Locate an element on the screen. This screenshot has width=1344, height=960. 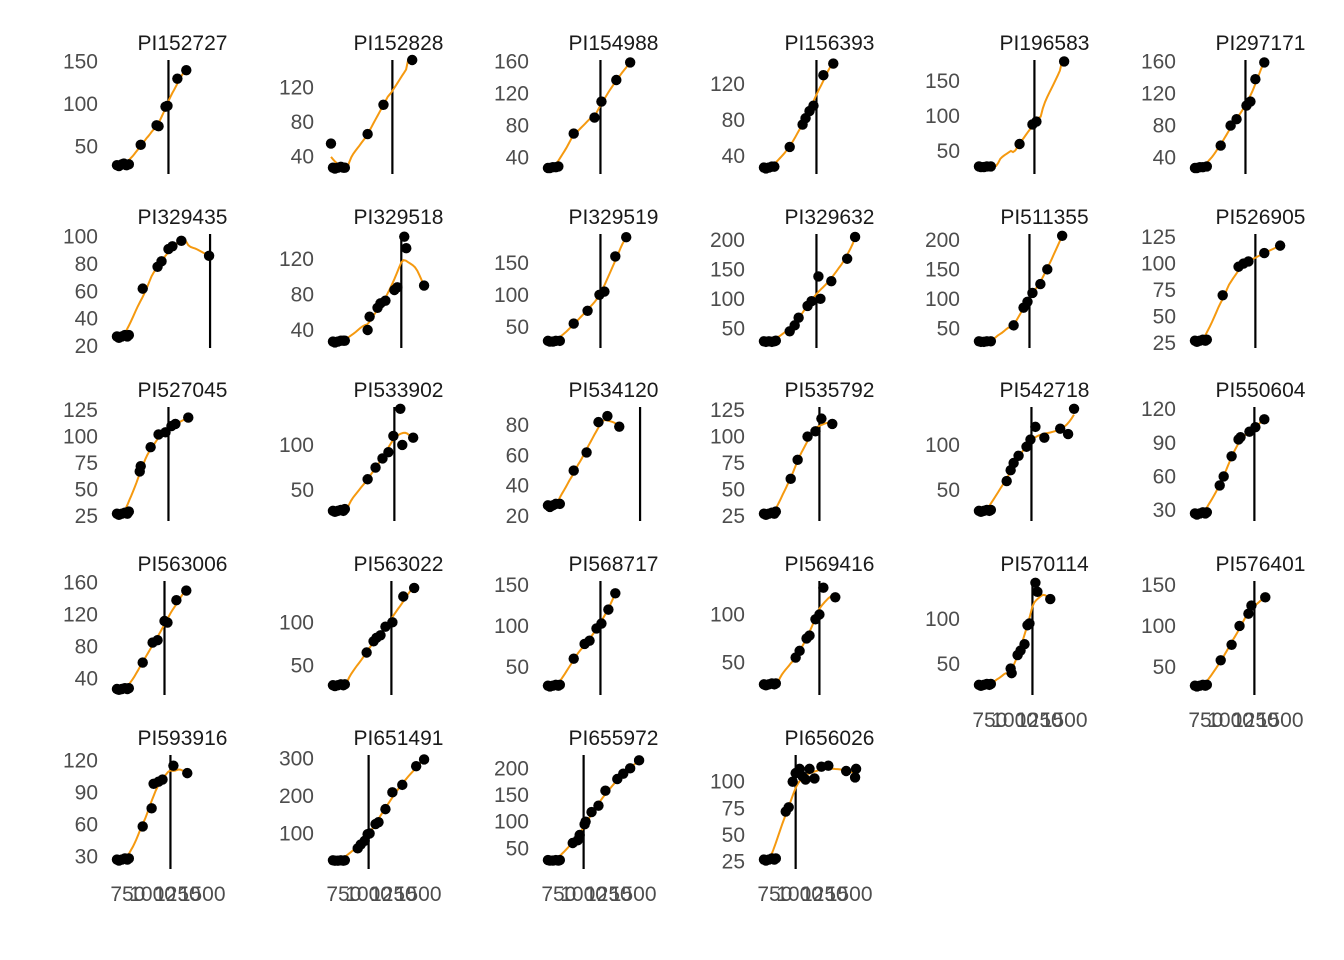
panel-title: PI535792 is located at coordinates (830, 390).